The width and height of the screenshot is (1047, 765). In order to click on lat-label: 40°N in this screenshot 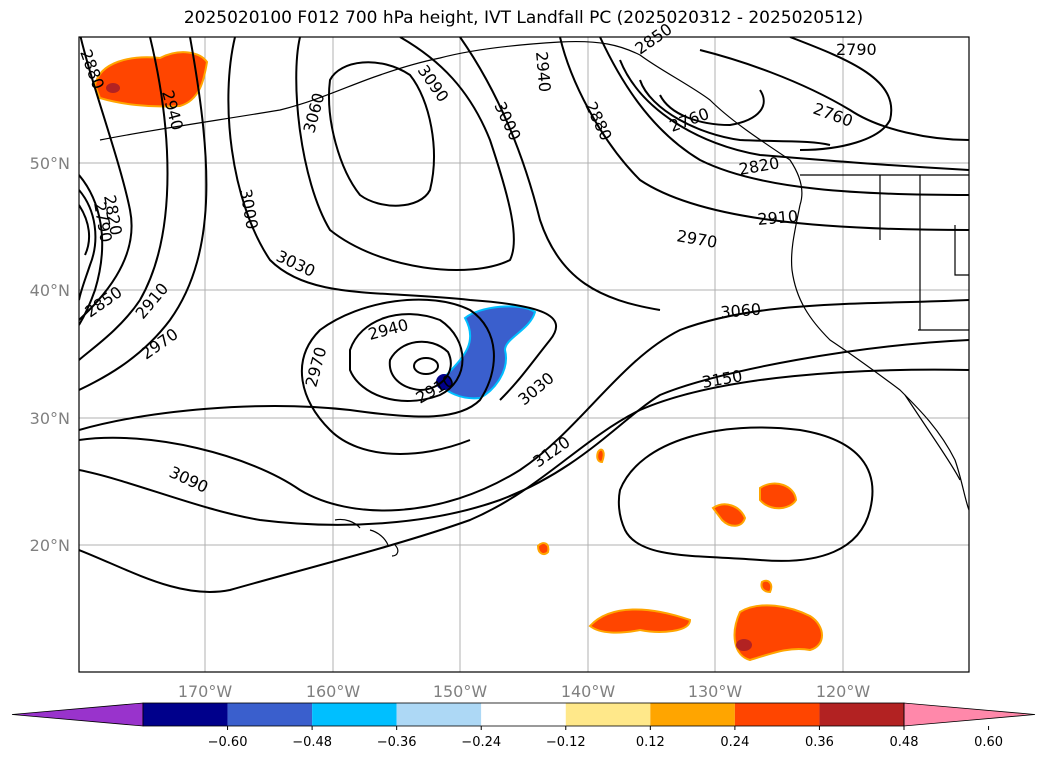, I will do `click(50, 290)`.